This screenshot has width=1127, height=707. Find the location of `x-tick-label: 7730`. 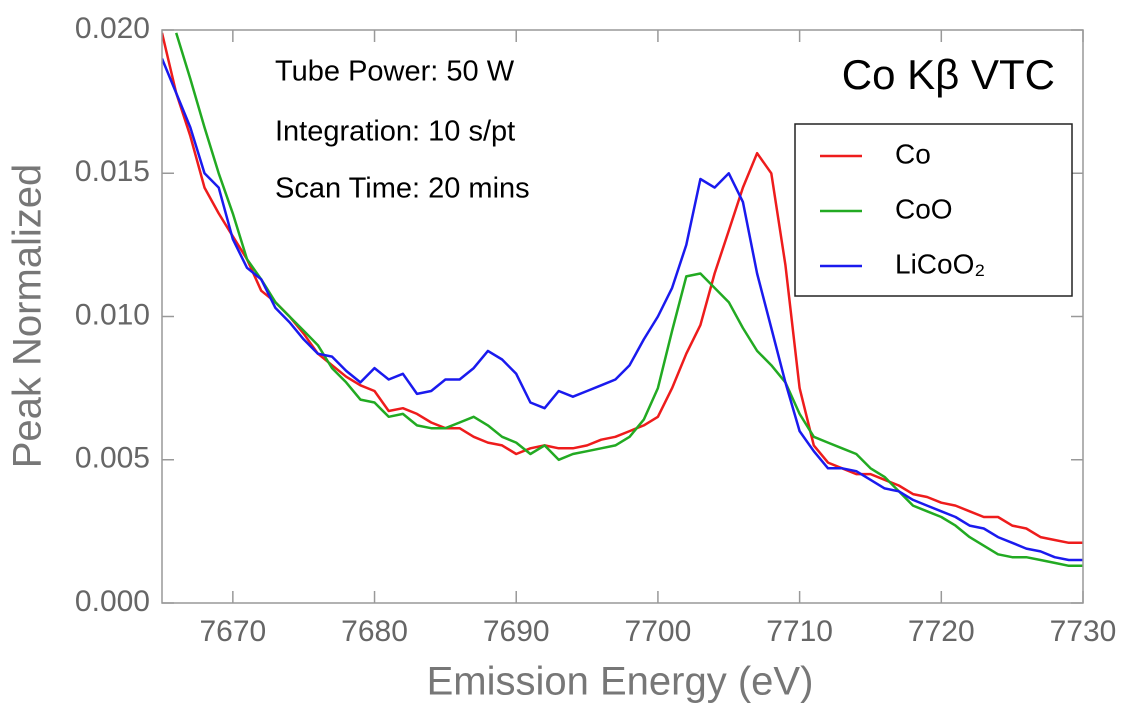

x-tick-label: 7730 is located at coordinates (1083, 631).